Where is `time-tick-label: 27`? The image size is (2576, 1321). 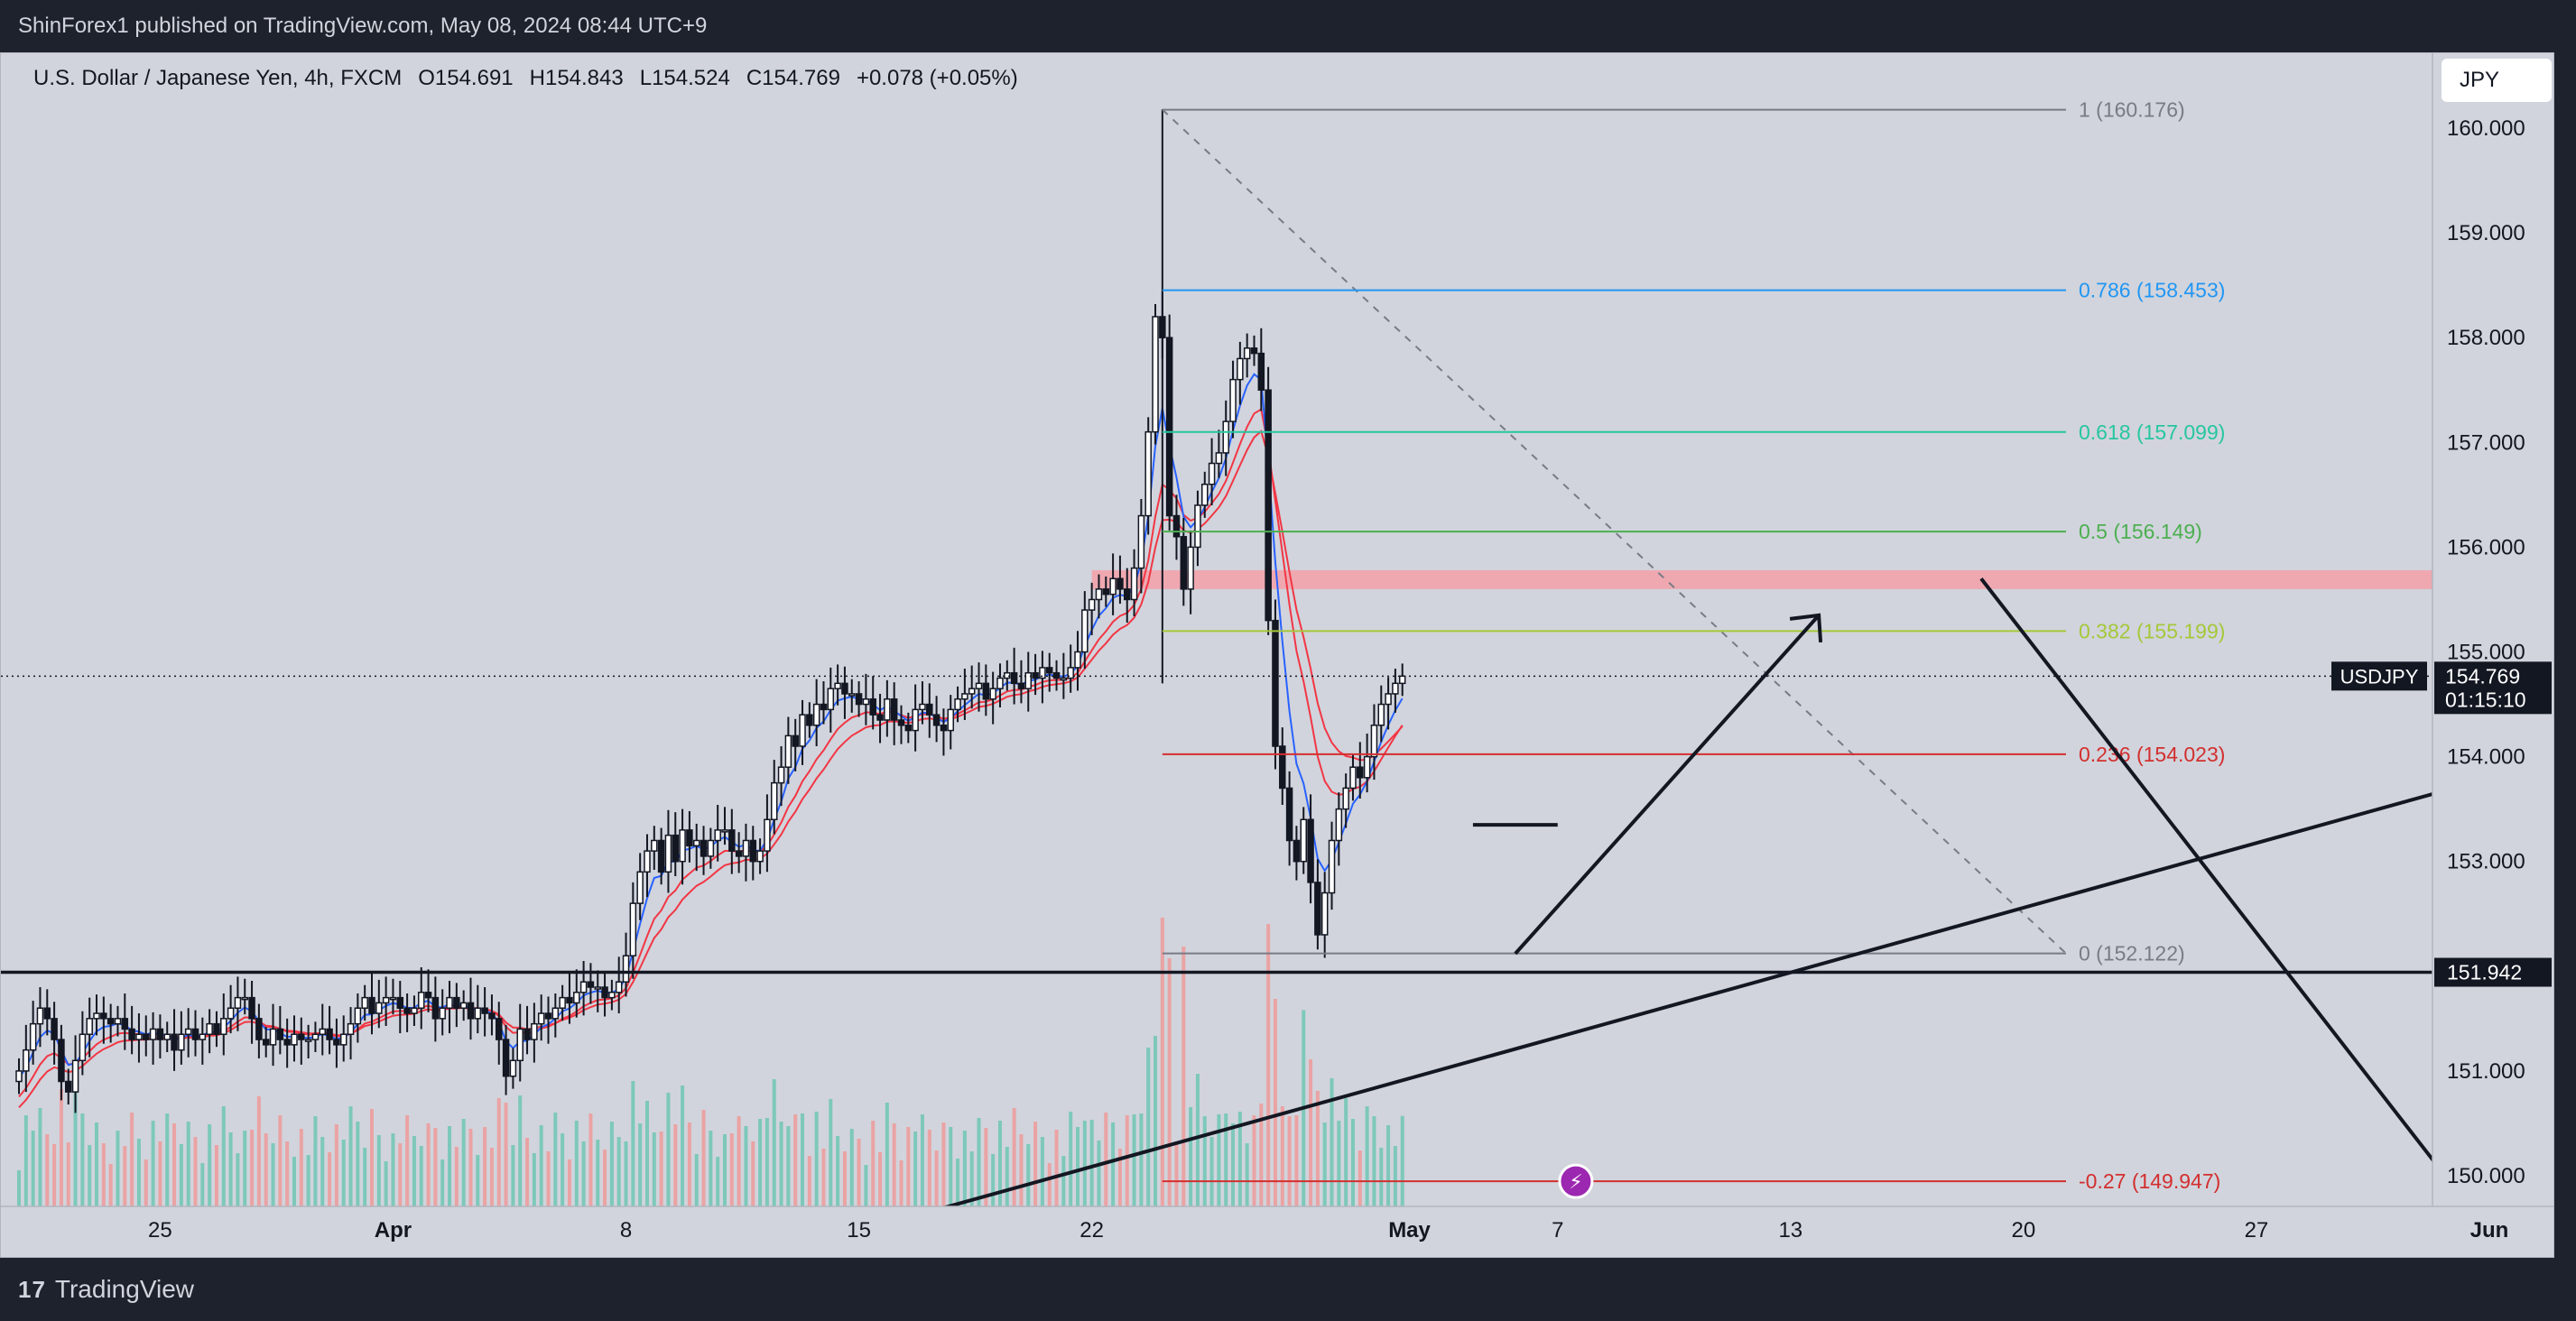
time-tick-label: 27 is located at coordinates (2257, 1230).